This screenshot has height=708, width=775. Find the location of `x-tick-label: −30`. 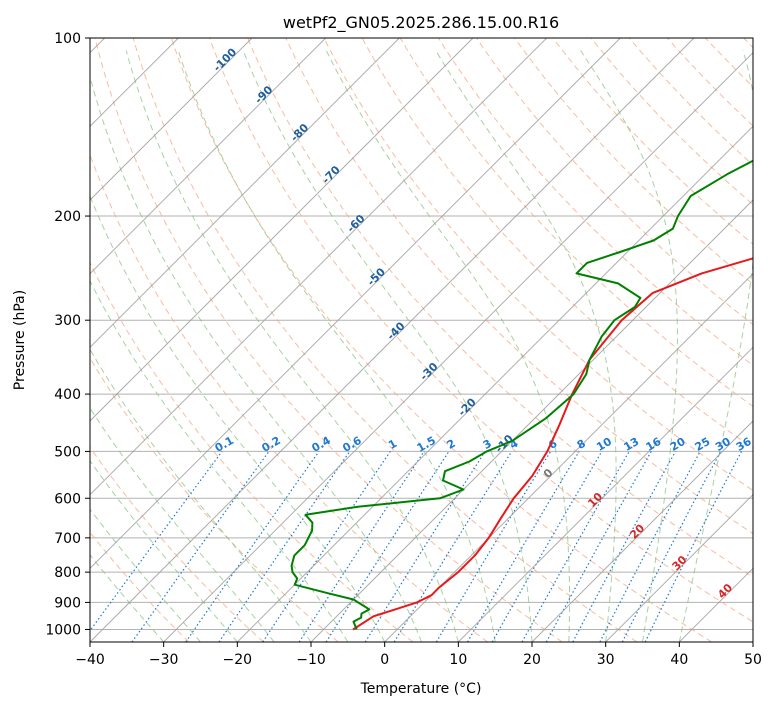

x-tick-label: −30 is located at coordinates (164, 660).